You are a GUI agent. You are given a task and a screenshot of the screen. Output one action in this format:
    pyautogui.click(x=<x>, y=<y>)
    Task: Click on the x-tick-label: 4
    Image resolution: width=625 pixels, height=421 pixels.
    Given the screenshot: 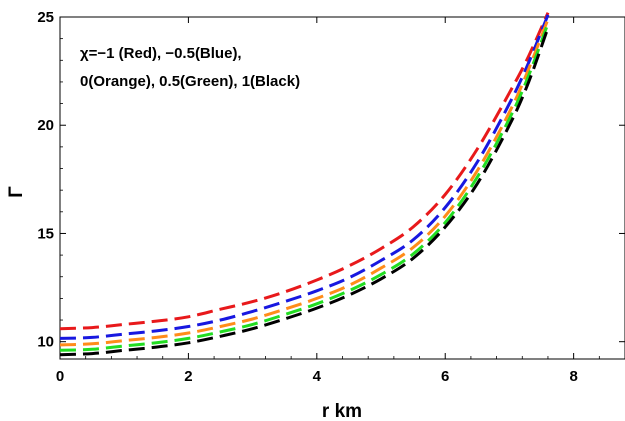 What is the action you would take?
    pyautogui.click(x=317, y=376)
    